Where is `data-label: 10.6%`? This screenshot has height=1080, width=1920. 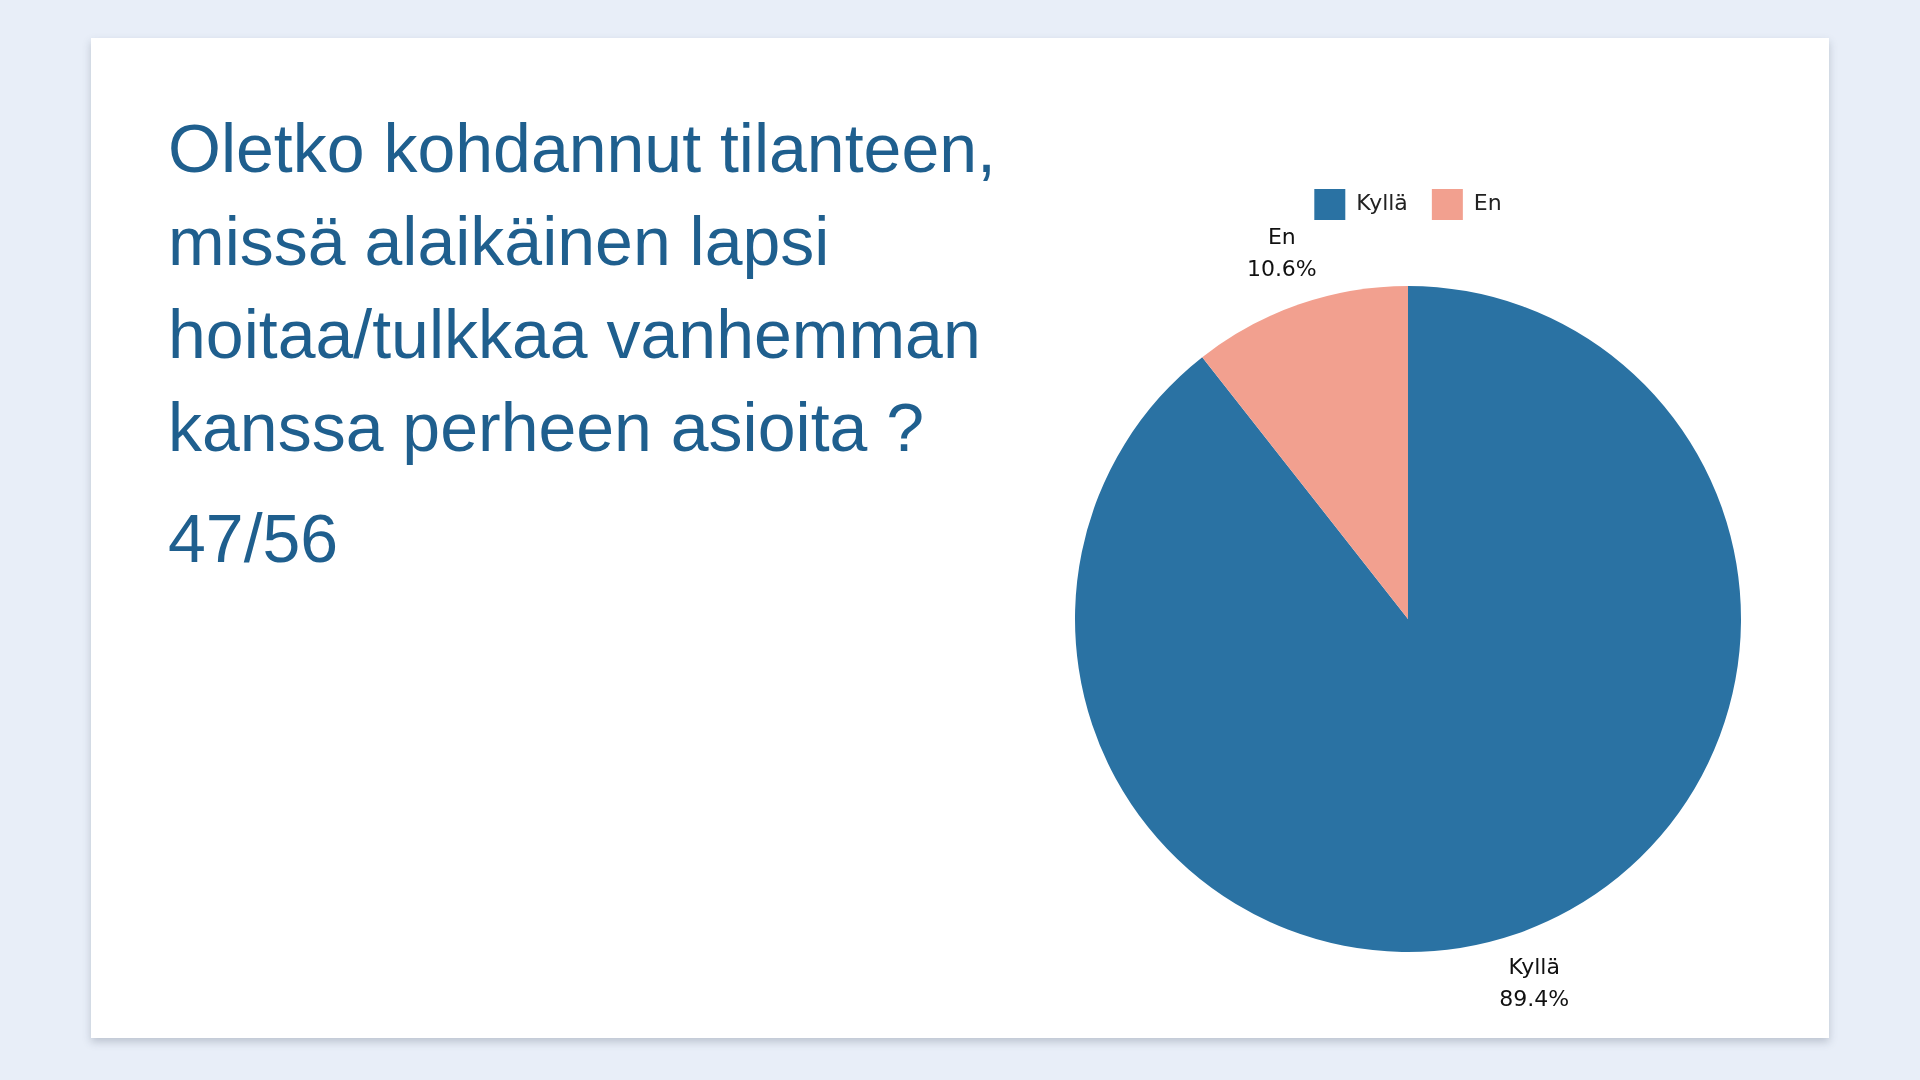
data-label: 10.6% is located at coordinates (1281, 268).